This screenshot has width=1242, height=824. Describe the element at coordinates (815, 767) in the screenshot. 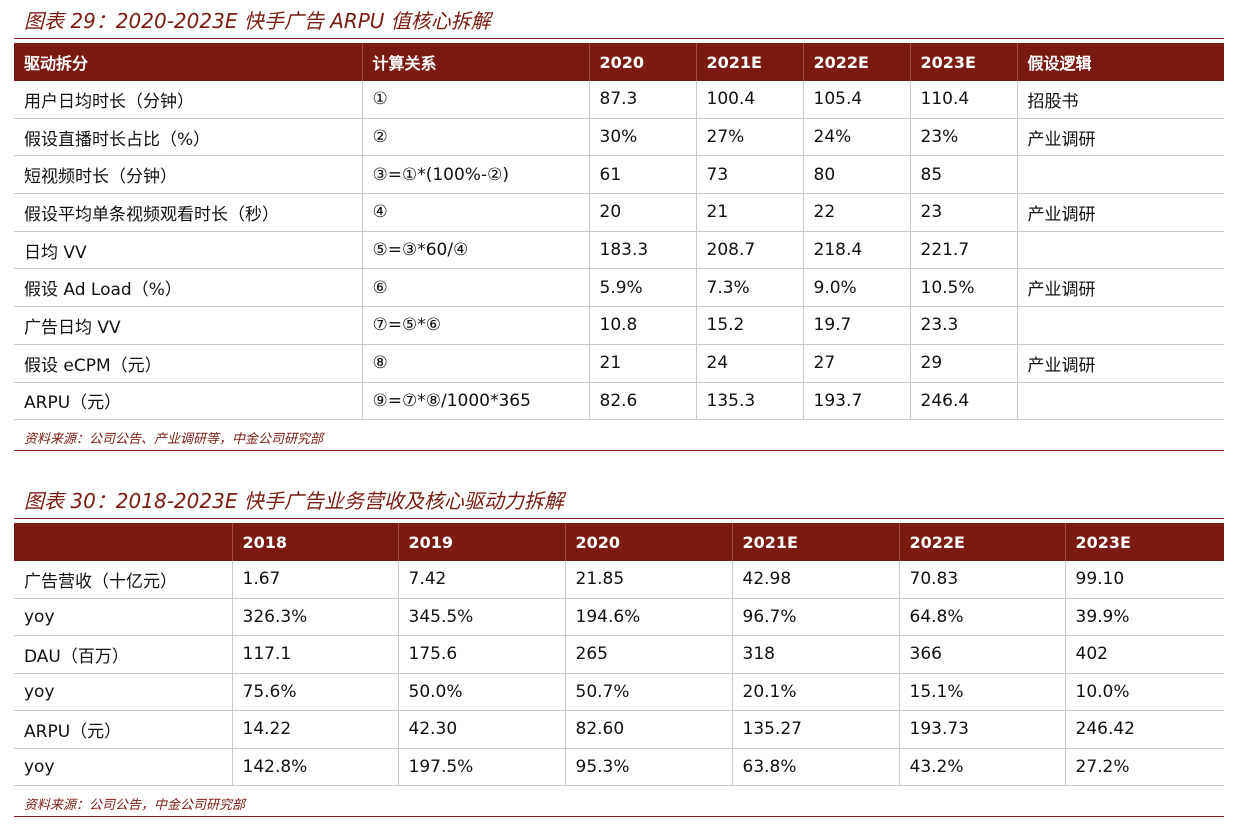

I see `table-cell: 63.8%` at that location.